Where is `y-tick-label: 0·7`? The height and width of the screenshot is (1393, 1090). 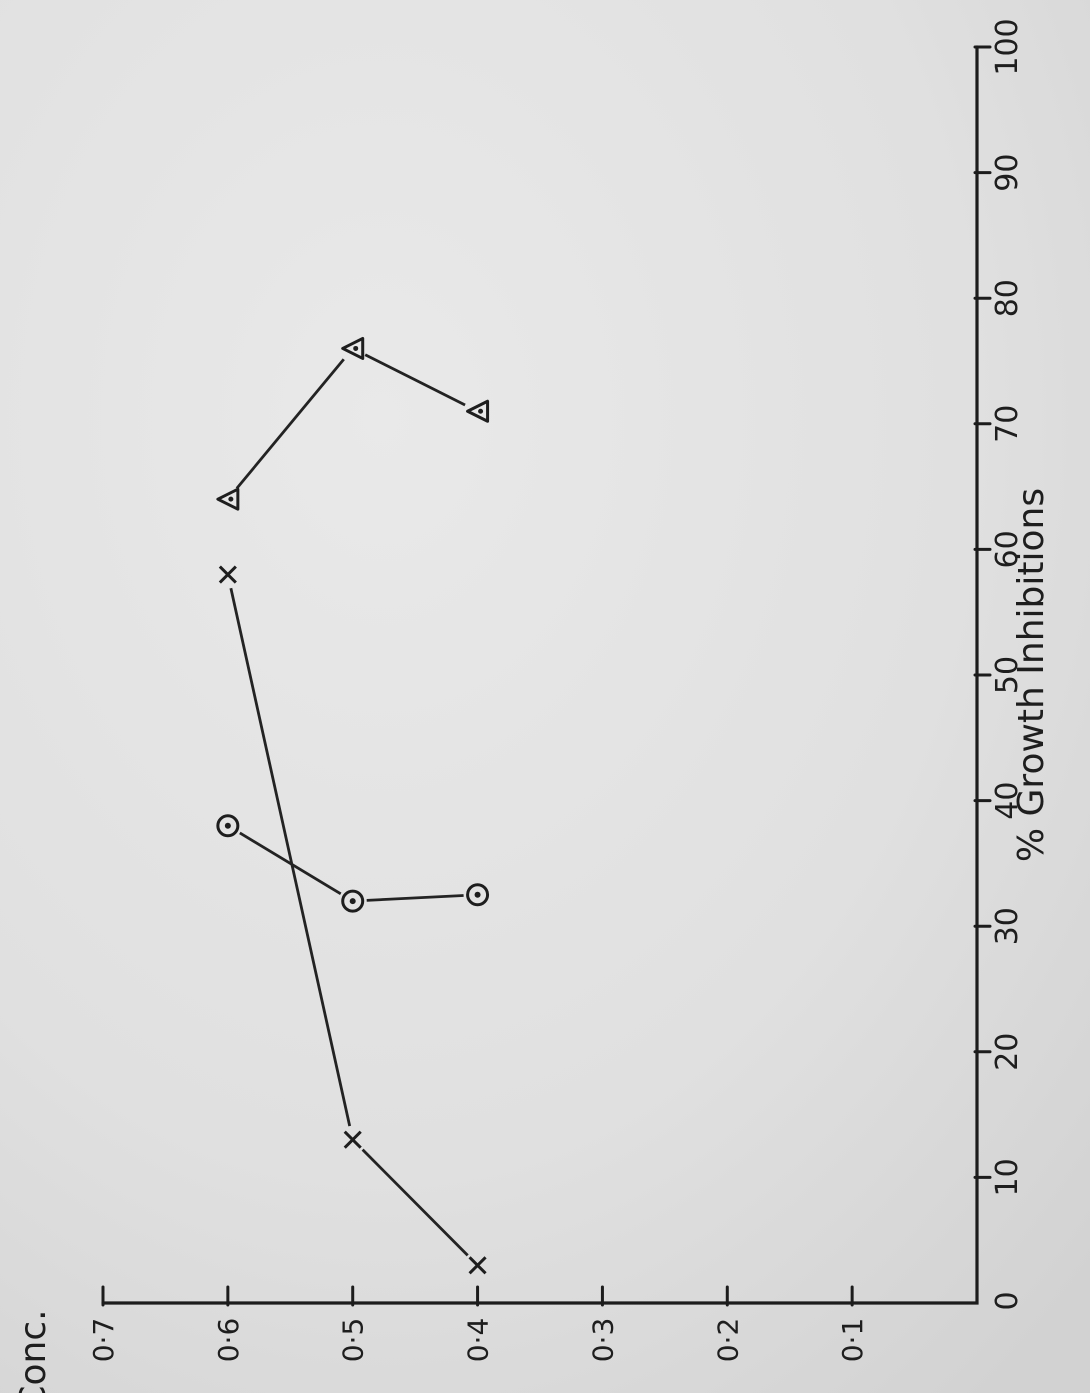 y-tick-label: 0·7 is located at coordinates (103, 1340).